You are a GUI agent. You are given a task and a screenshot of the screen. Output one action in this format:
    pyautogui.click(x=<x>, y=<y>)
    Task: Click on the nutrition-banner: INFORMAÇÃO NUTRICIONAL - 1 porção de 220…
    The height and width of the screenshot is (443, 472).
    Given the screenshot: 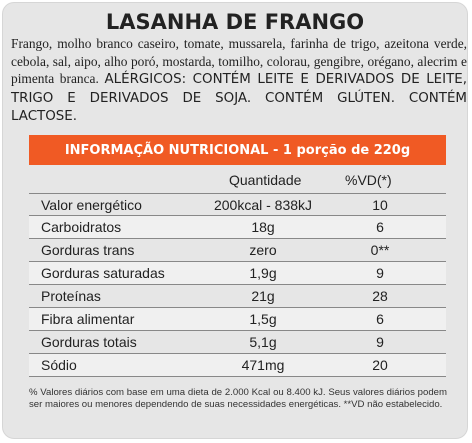 What is the action you would take?
    pyautogui.click(x=237, y=150)
    